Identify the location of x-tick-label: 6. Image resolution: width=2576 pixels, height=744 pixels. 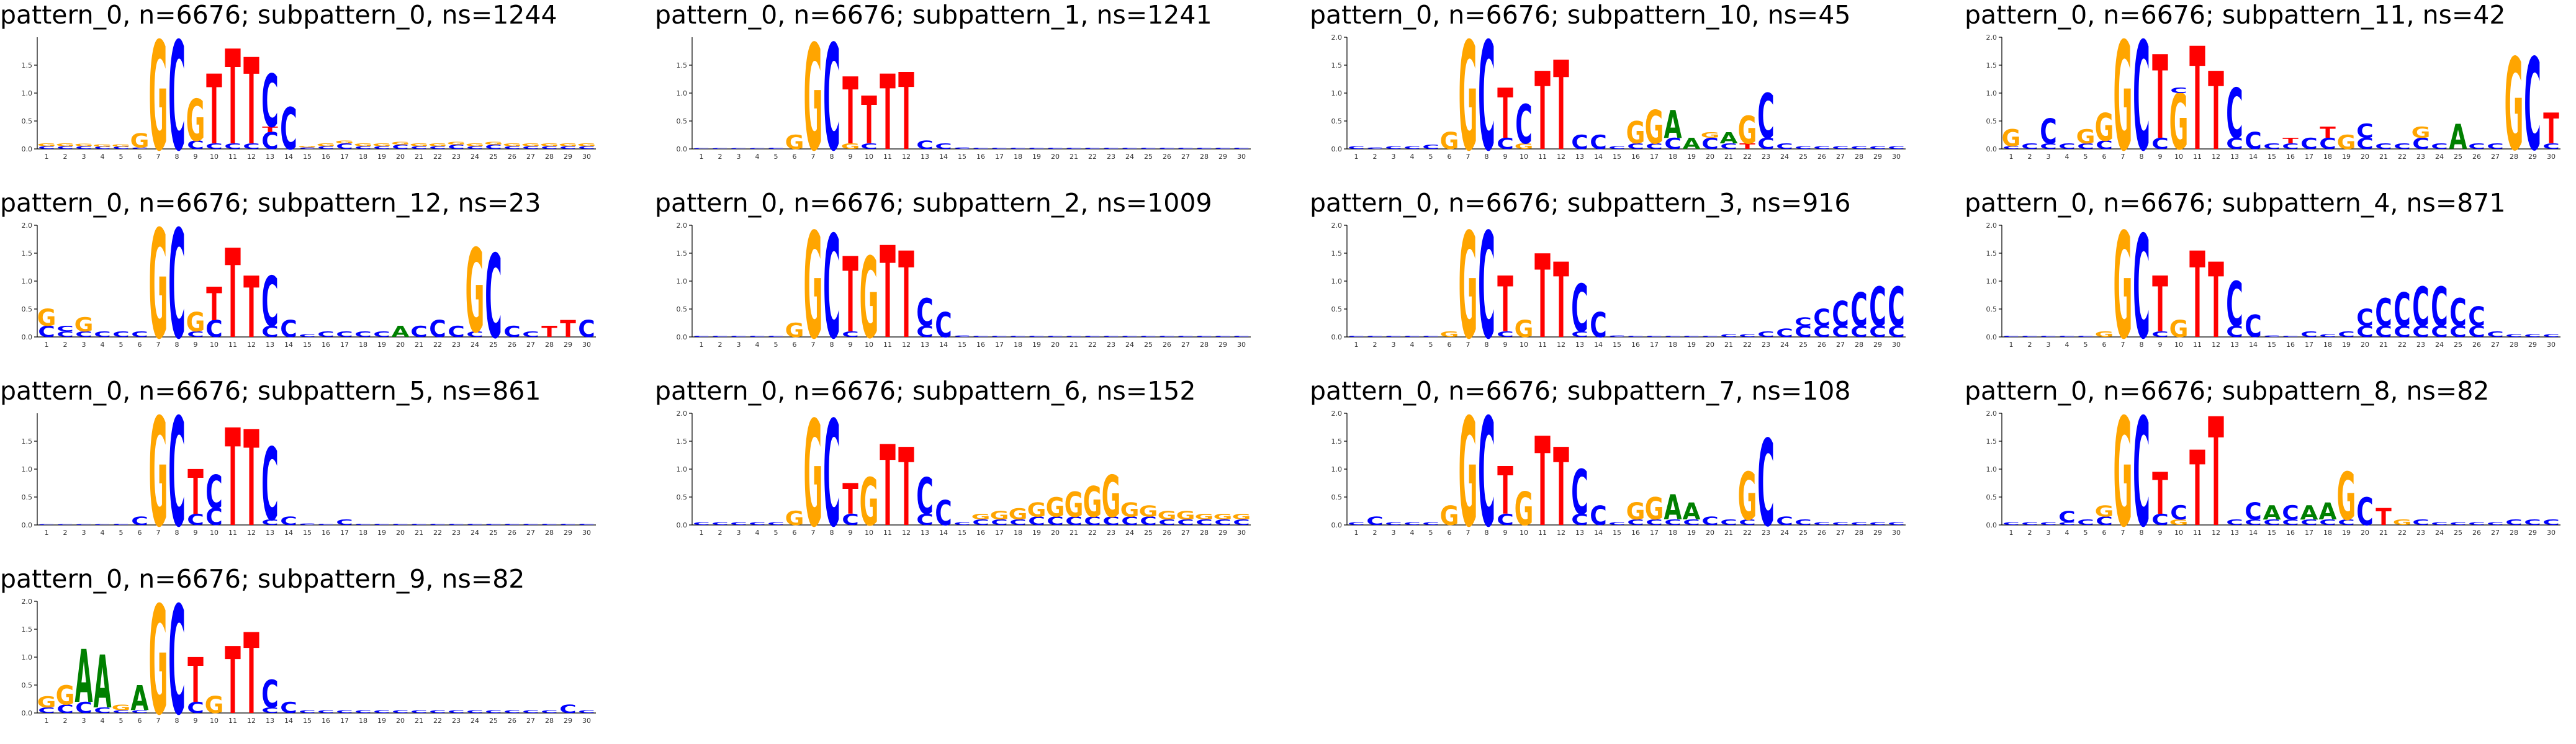
(1450, 157).